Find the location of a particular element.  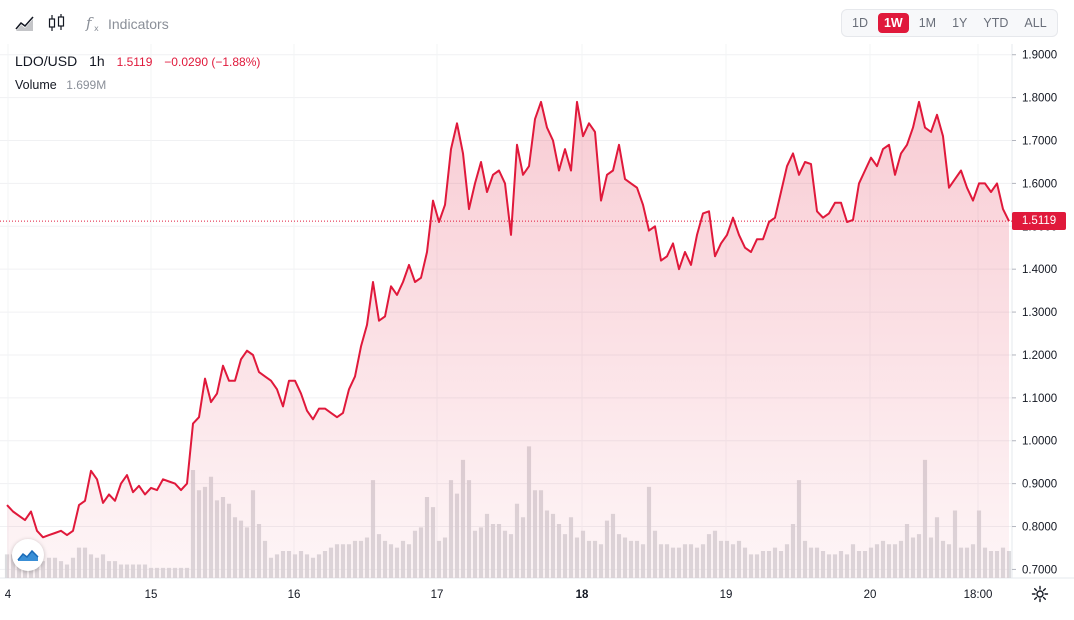

logo-icon is located at coordinates (28, 555).